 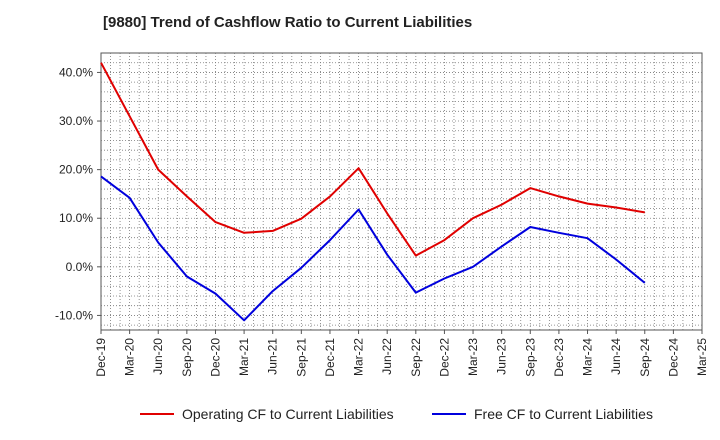 I want to click on x-tick-label: Dec-20, so click(x=215, y=357).